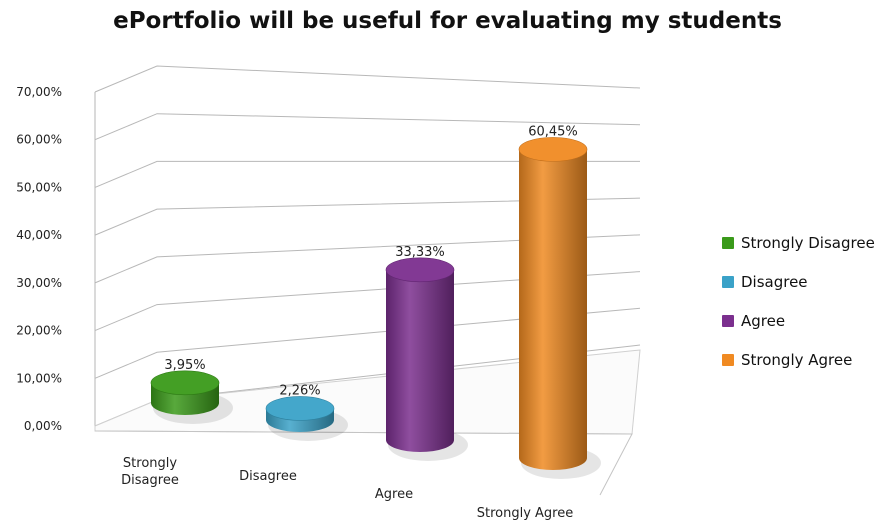  Describe the element at coordinates (184, 365) in the screenshot. I see `data-label: 3,95%` at that location.